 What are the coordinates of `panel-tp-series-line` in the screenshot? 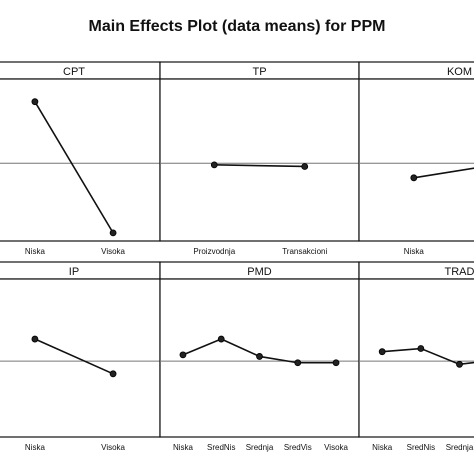 It's located at (259, 166).